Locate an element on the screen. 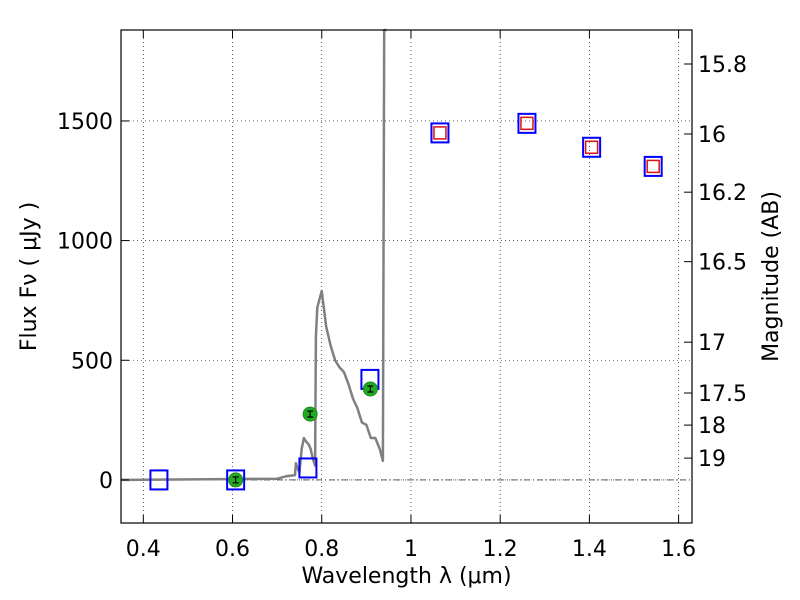 The height and width of the screenshot is (600, 800). magnitude-tick-label: 19 is located at coordinates (712, 459).